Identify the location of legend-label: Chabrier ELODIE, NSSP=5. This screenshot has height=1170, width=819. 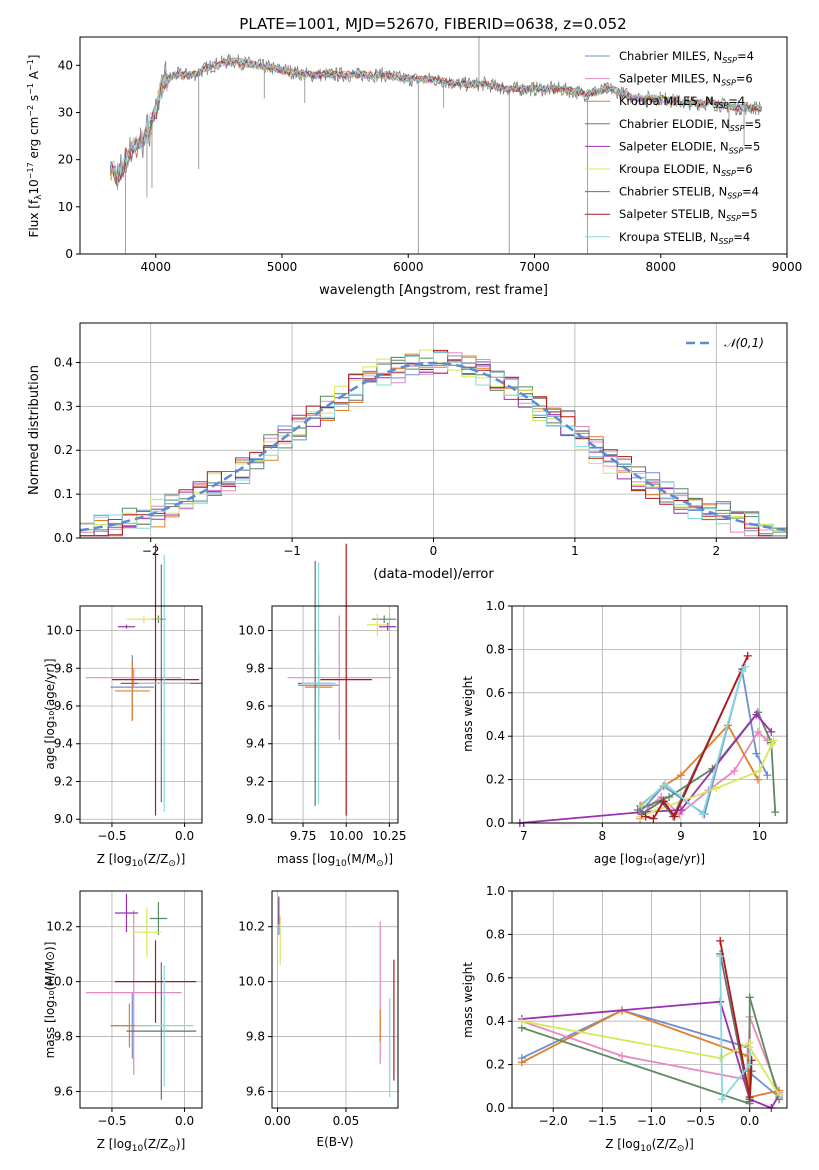
(690, 125).